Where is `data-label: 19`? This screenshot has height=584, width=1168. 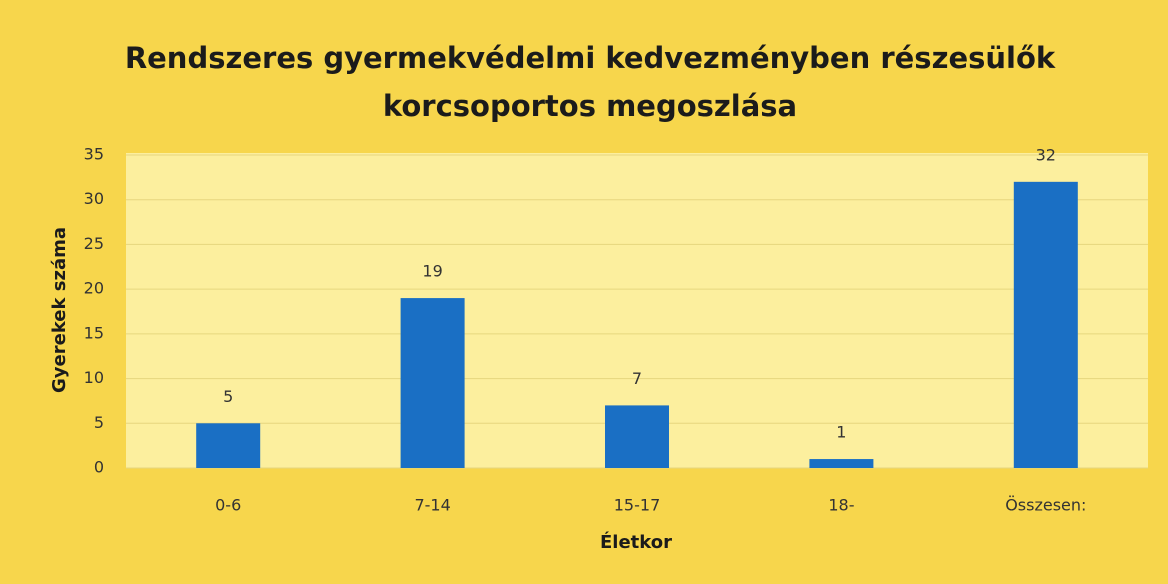 data-label: 19 is located at coordinates (432, 271).